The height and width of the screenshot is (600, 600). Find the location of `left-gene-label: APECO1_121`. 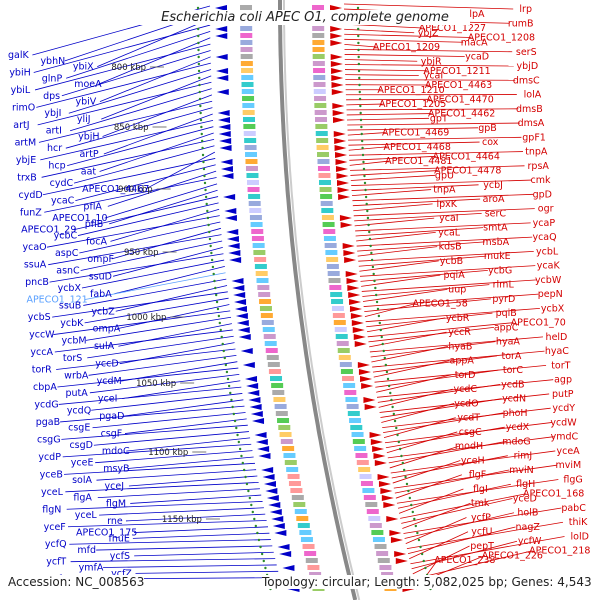

left-gene-label: APECO1_121 is located at coordinates (56, 300).